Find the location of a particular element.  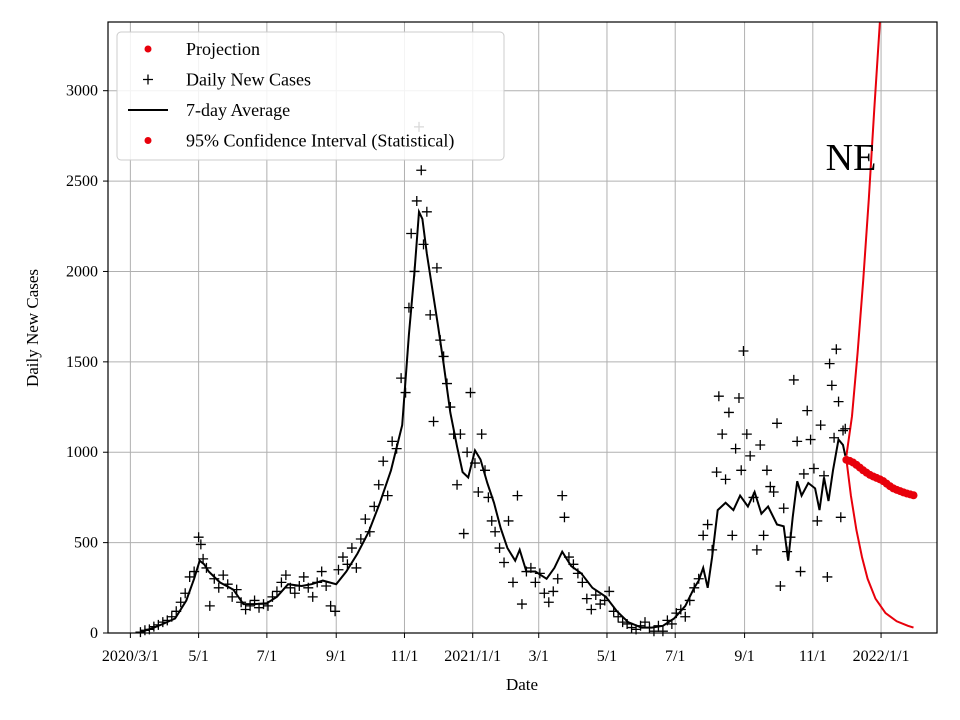

ci-lower-line is located at coordinates (879, 544).